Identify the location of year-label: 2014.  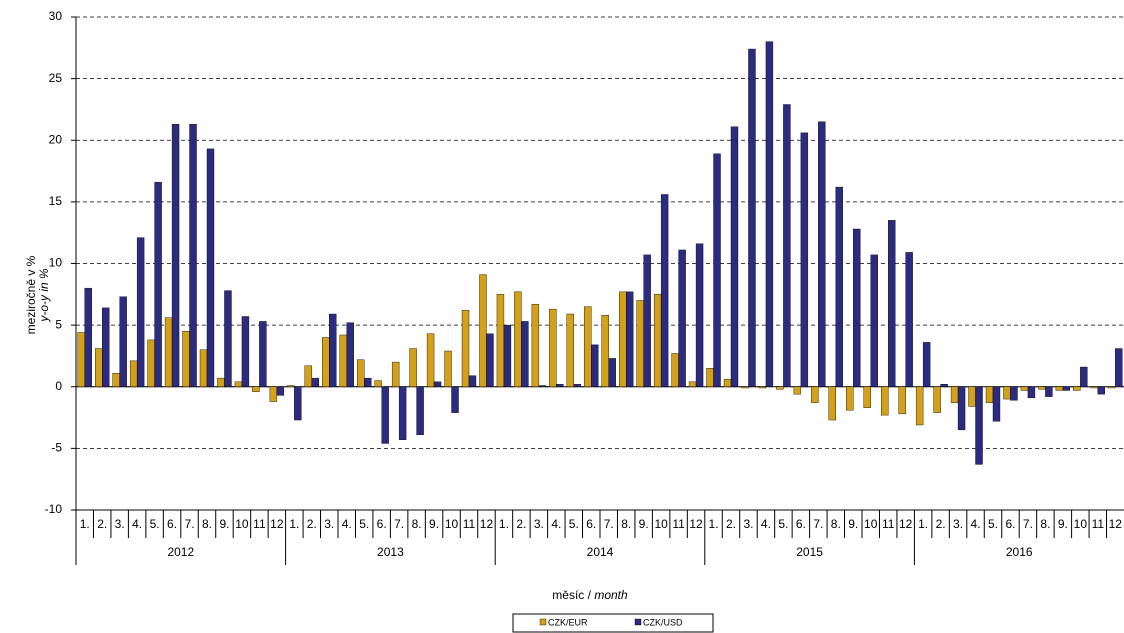
(600, 552).